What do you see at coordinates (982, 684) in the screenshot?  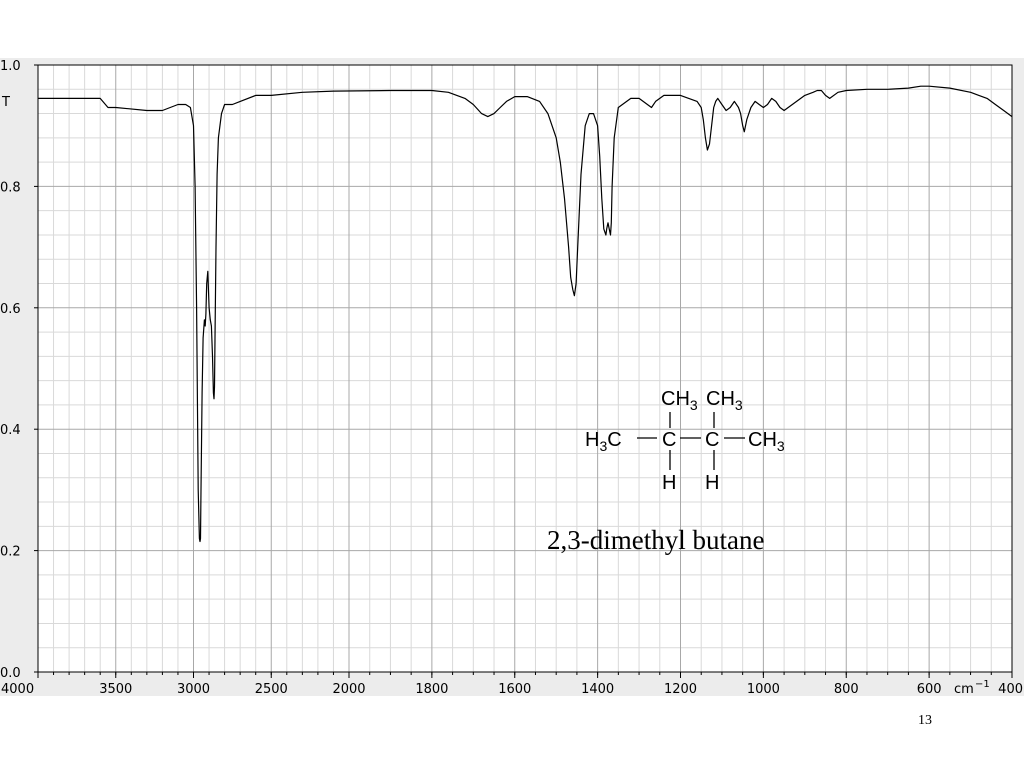 I see `x-unit-exponent: −1` at bounding box center [982, 684].